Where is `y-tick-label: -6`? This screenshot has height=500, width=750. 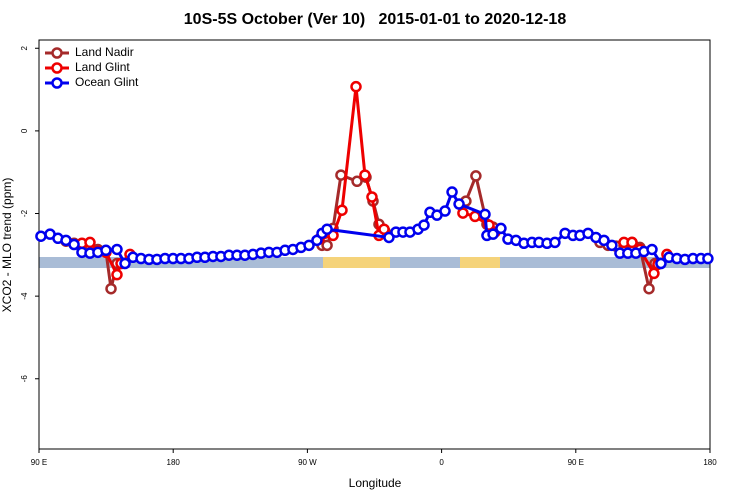 y-tick-label: -6 is located at coordinates (24, 379).